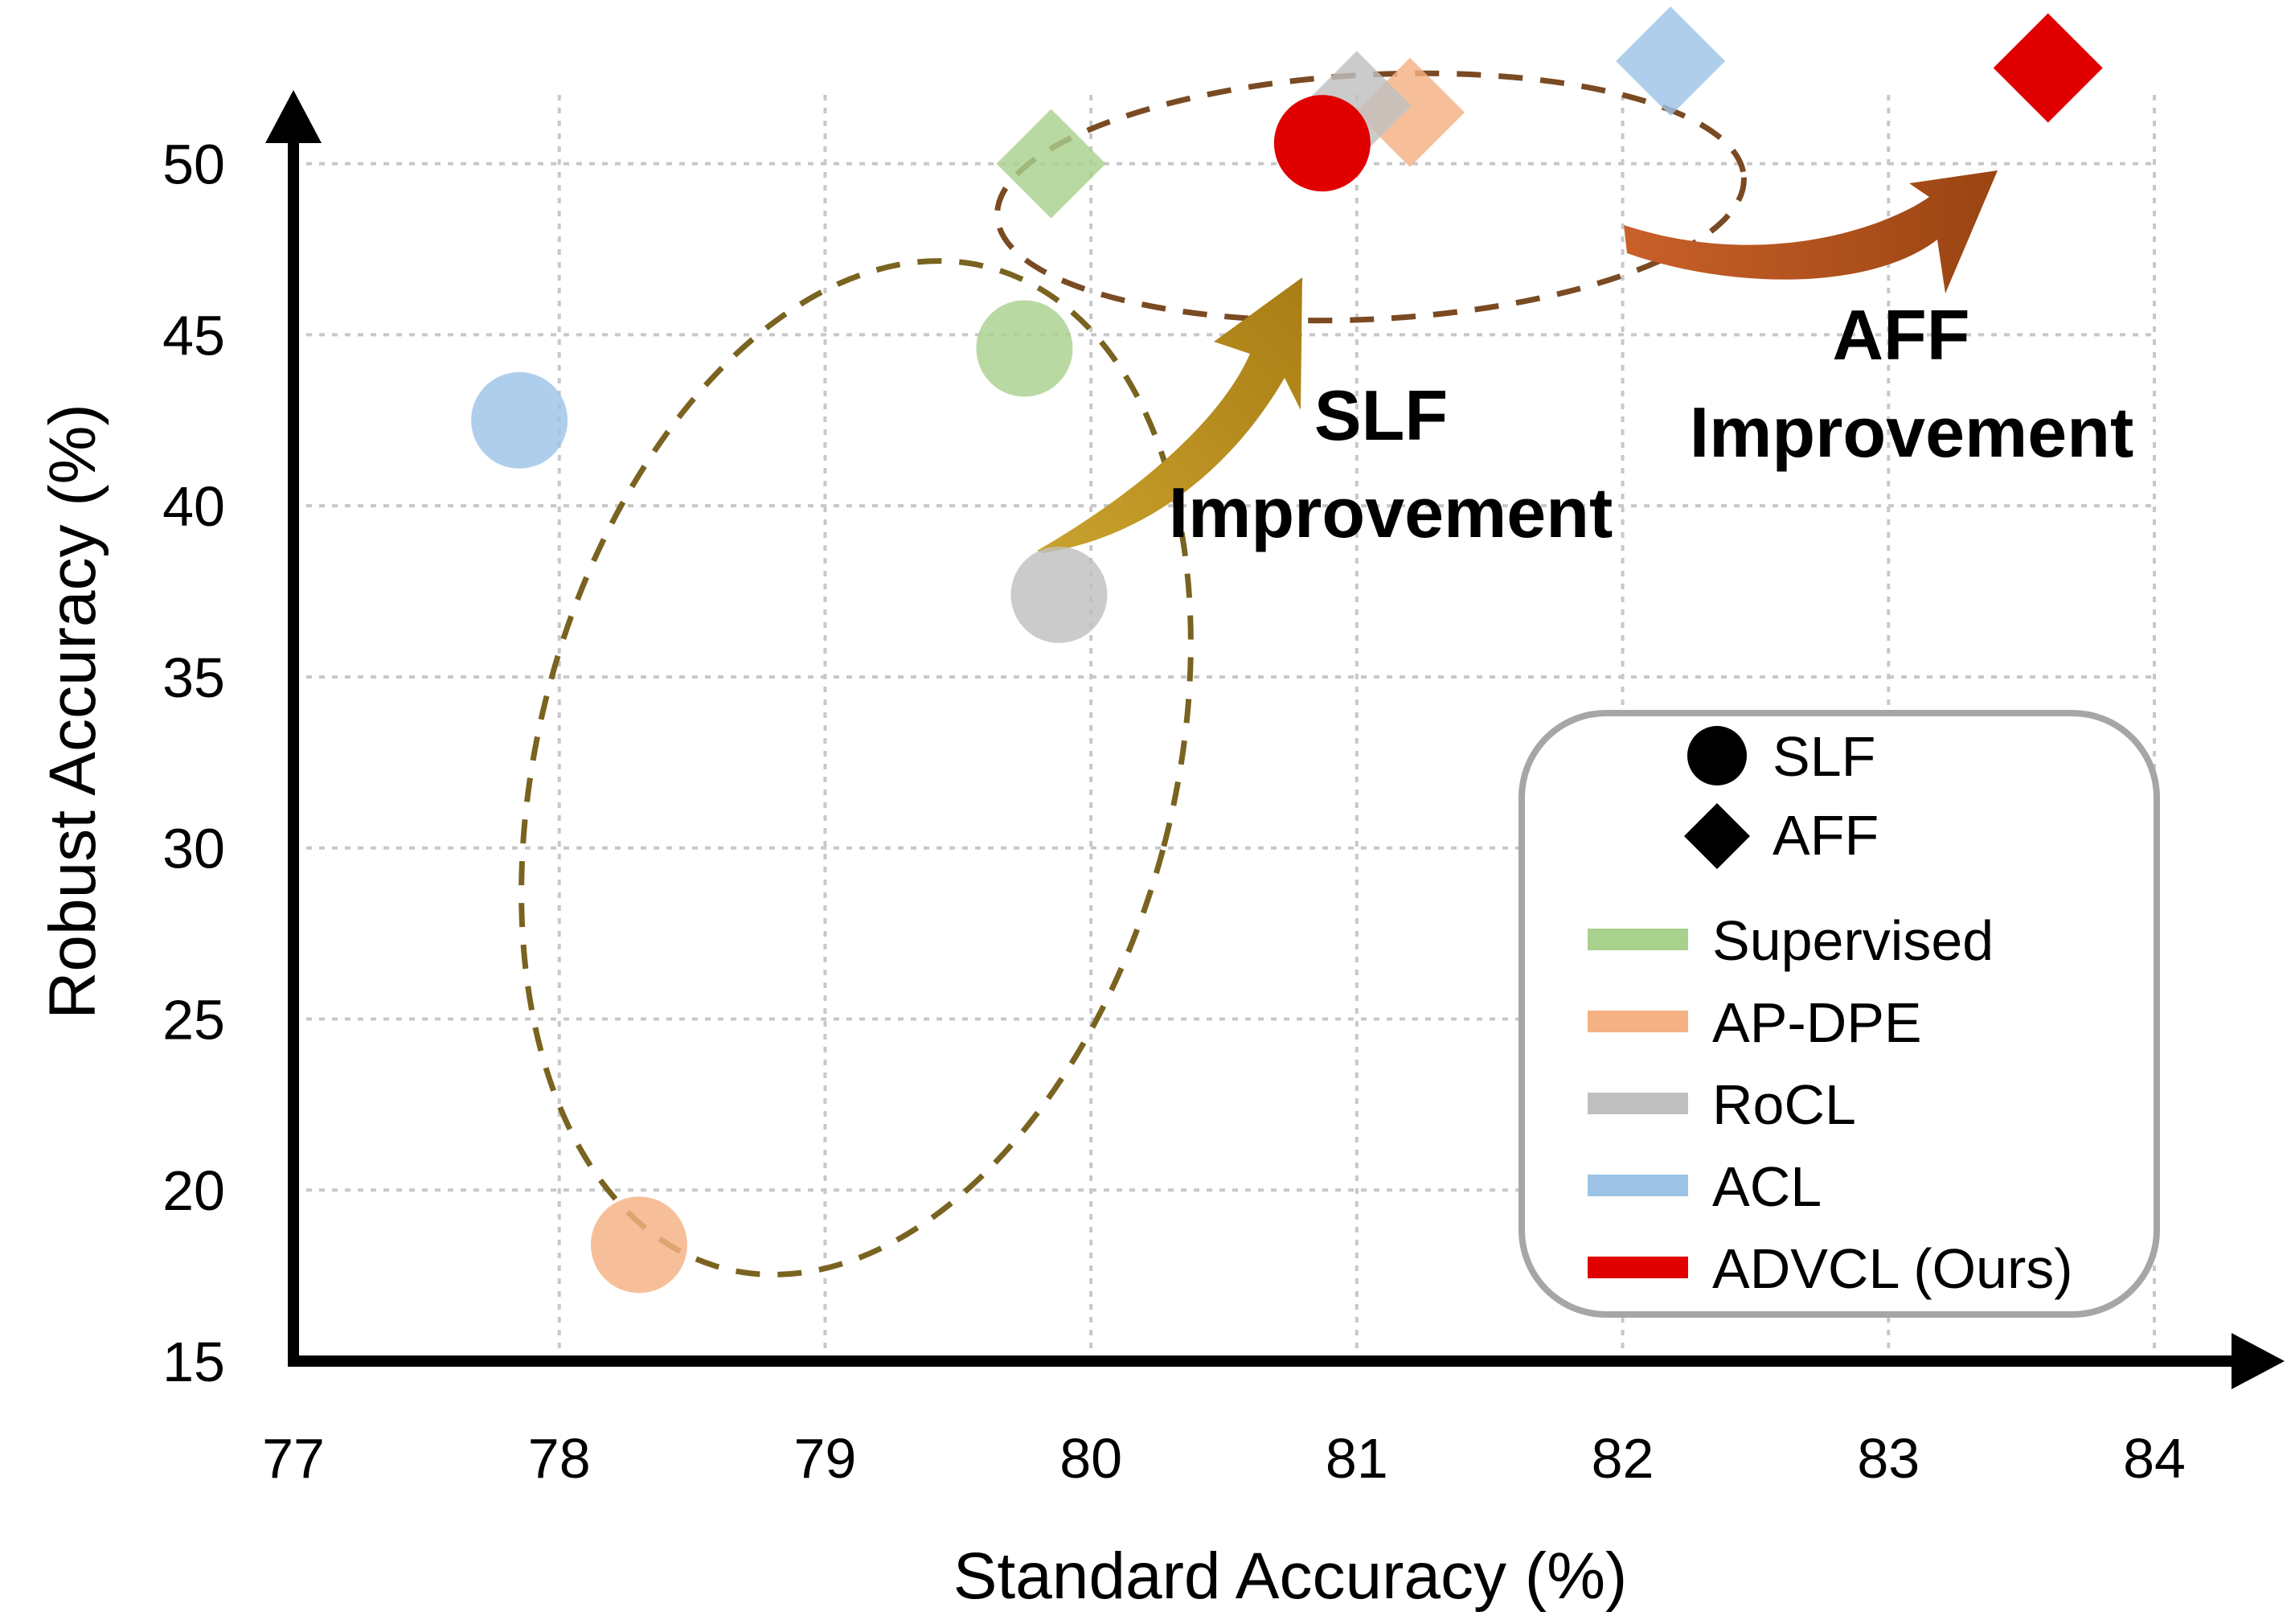  I want to click on aff-annotation-line1: AFF, so click(1901, 335).